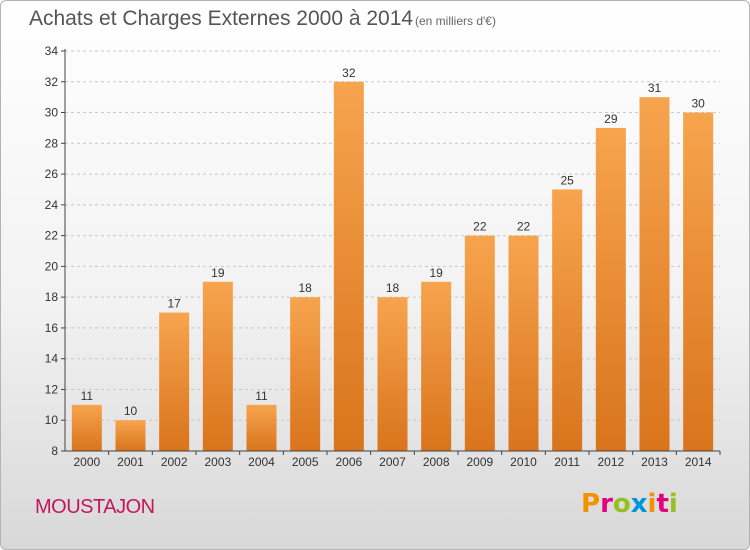 The width and height of the screenshot is (750, 550). Describe the element at coordinates (86, 462) in the screenshot. I see `x-tick-label-2000: 2000` at that location.